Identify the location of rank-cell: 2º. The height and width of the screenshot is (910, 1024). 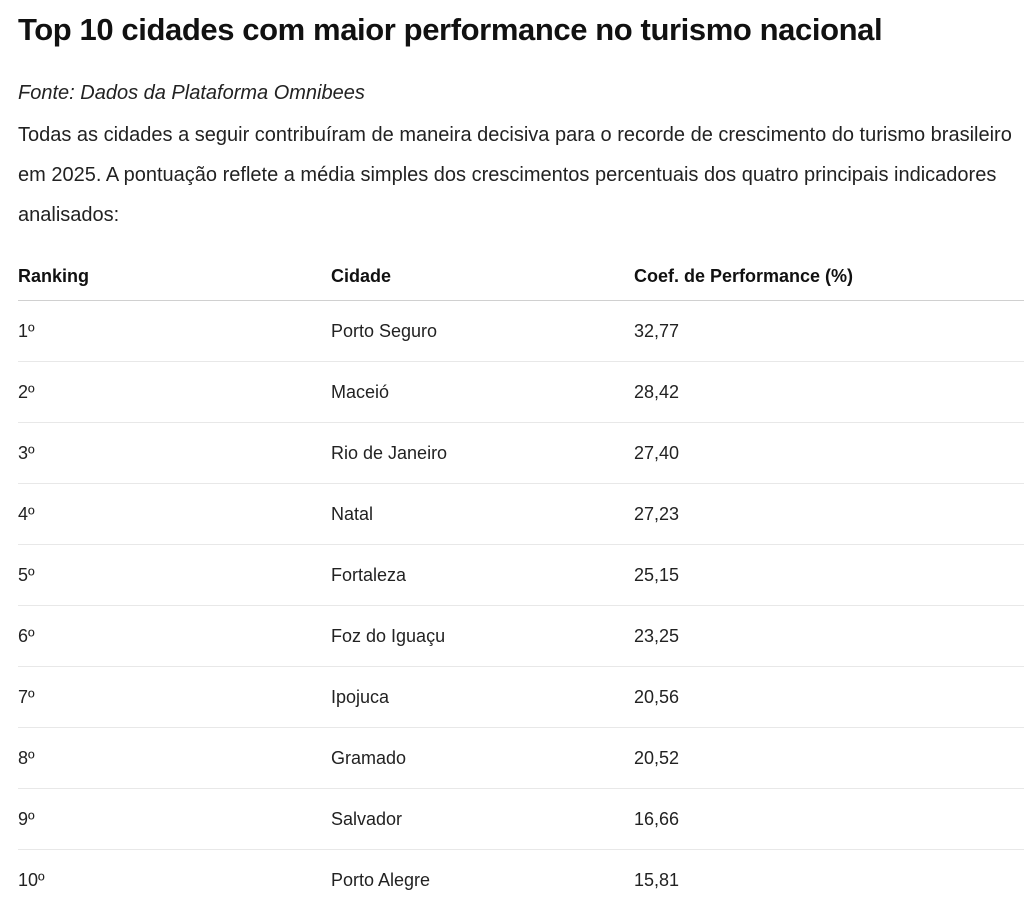
(174, 392).